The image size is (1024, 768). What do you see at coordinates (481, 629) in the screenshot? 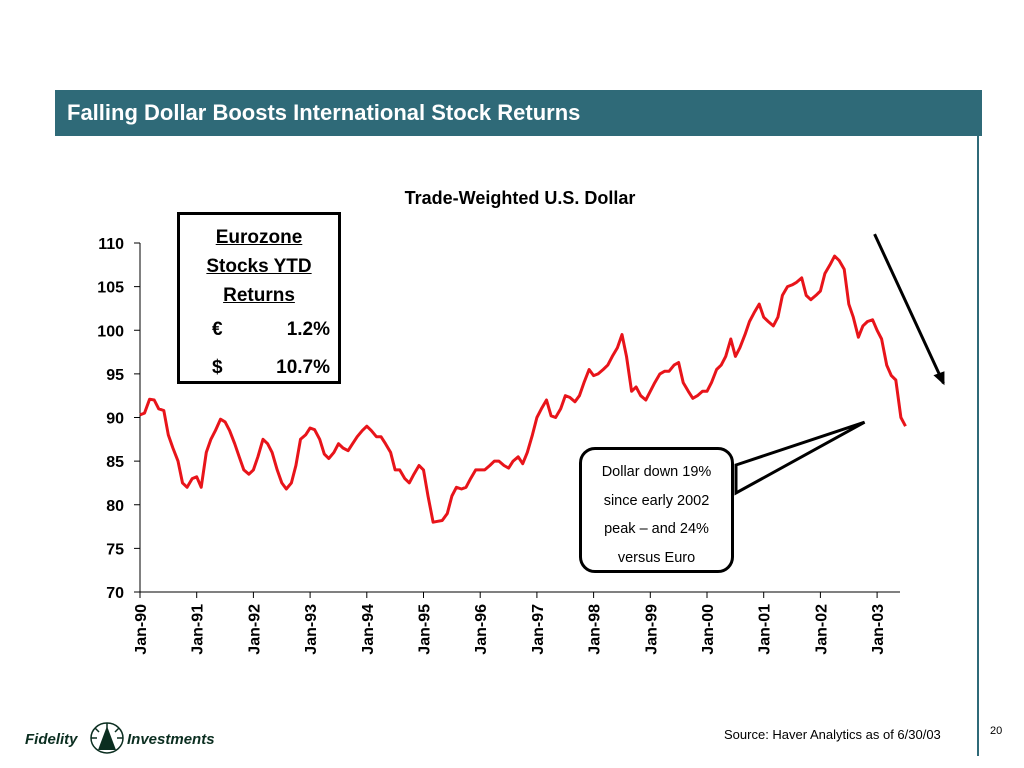
I see `x-tick-label: Jan-96` at bounding box center [481, 629].